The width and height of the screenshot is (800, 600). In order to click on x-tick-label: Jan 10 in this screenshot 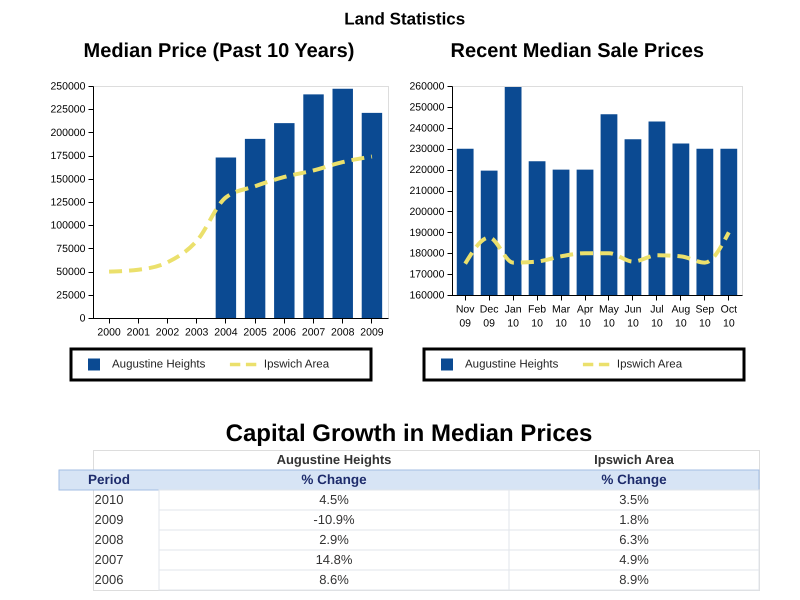, I will do `click(513, 317)`.